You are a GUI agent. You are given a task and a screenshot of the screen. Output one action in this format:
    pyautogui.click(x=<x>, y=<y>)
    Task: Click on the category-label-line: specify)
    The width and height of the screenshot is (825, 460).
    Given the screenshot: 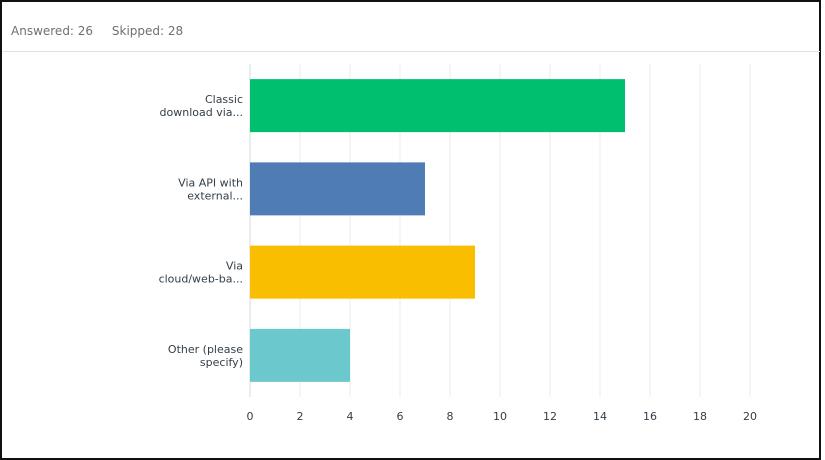 What is the action you would take?
    pyautogui.click(x=221, y=362)
    